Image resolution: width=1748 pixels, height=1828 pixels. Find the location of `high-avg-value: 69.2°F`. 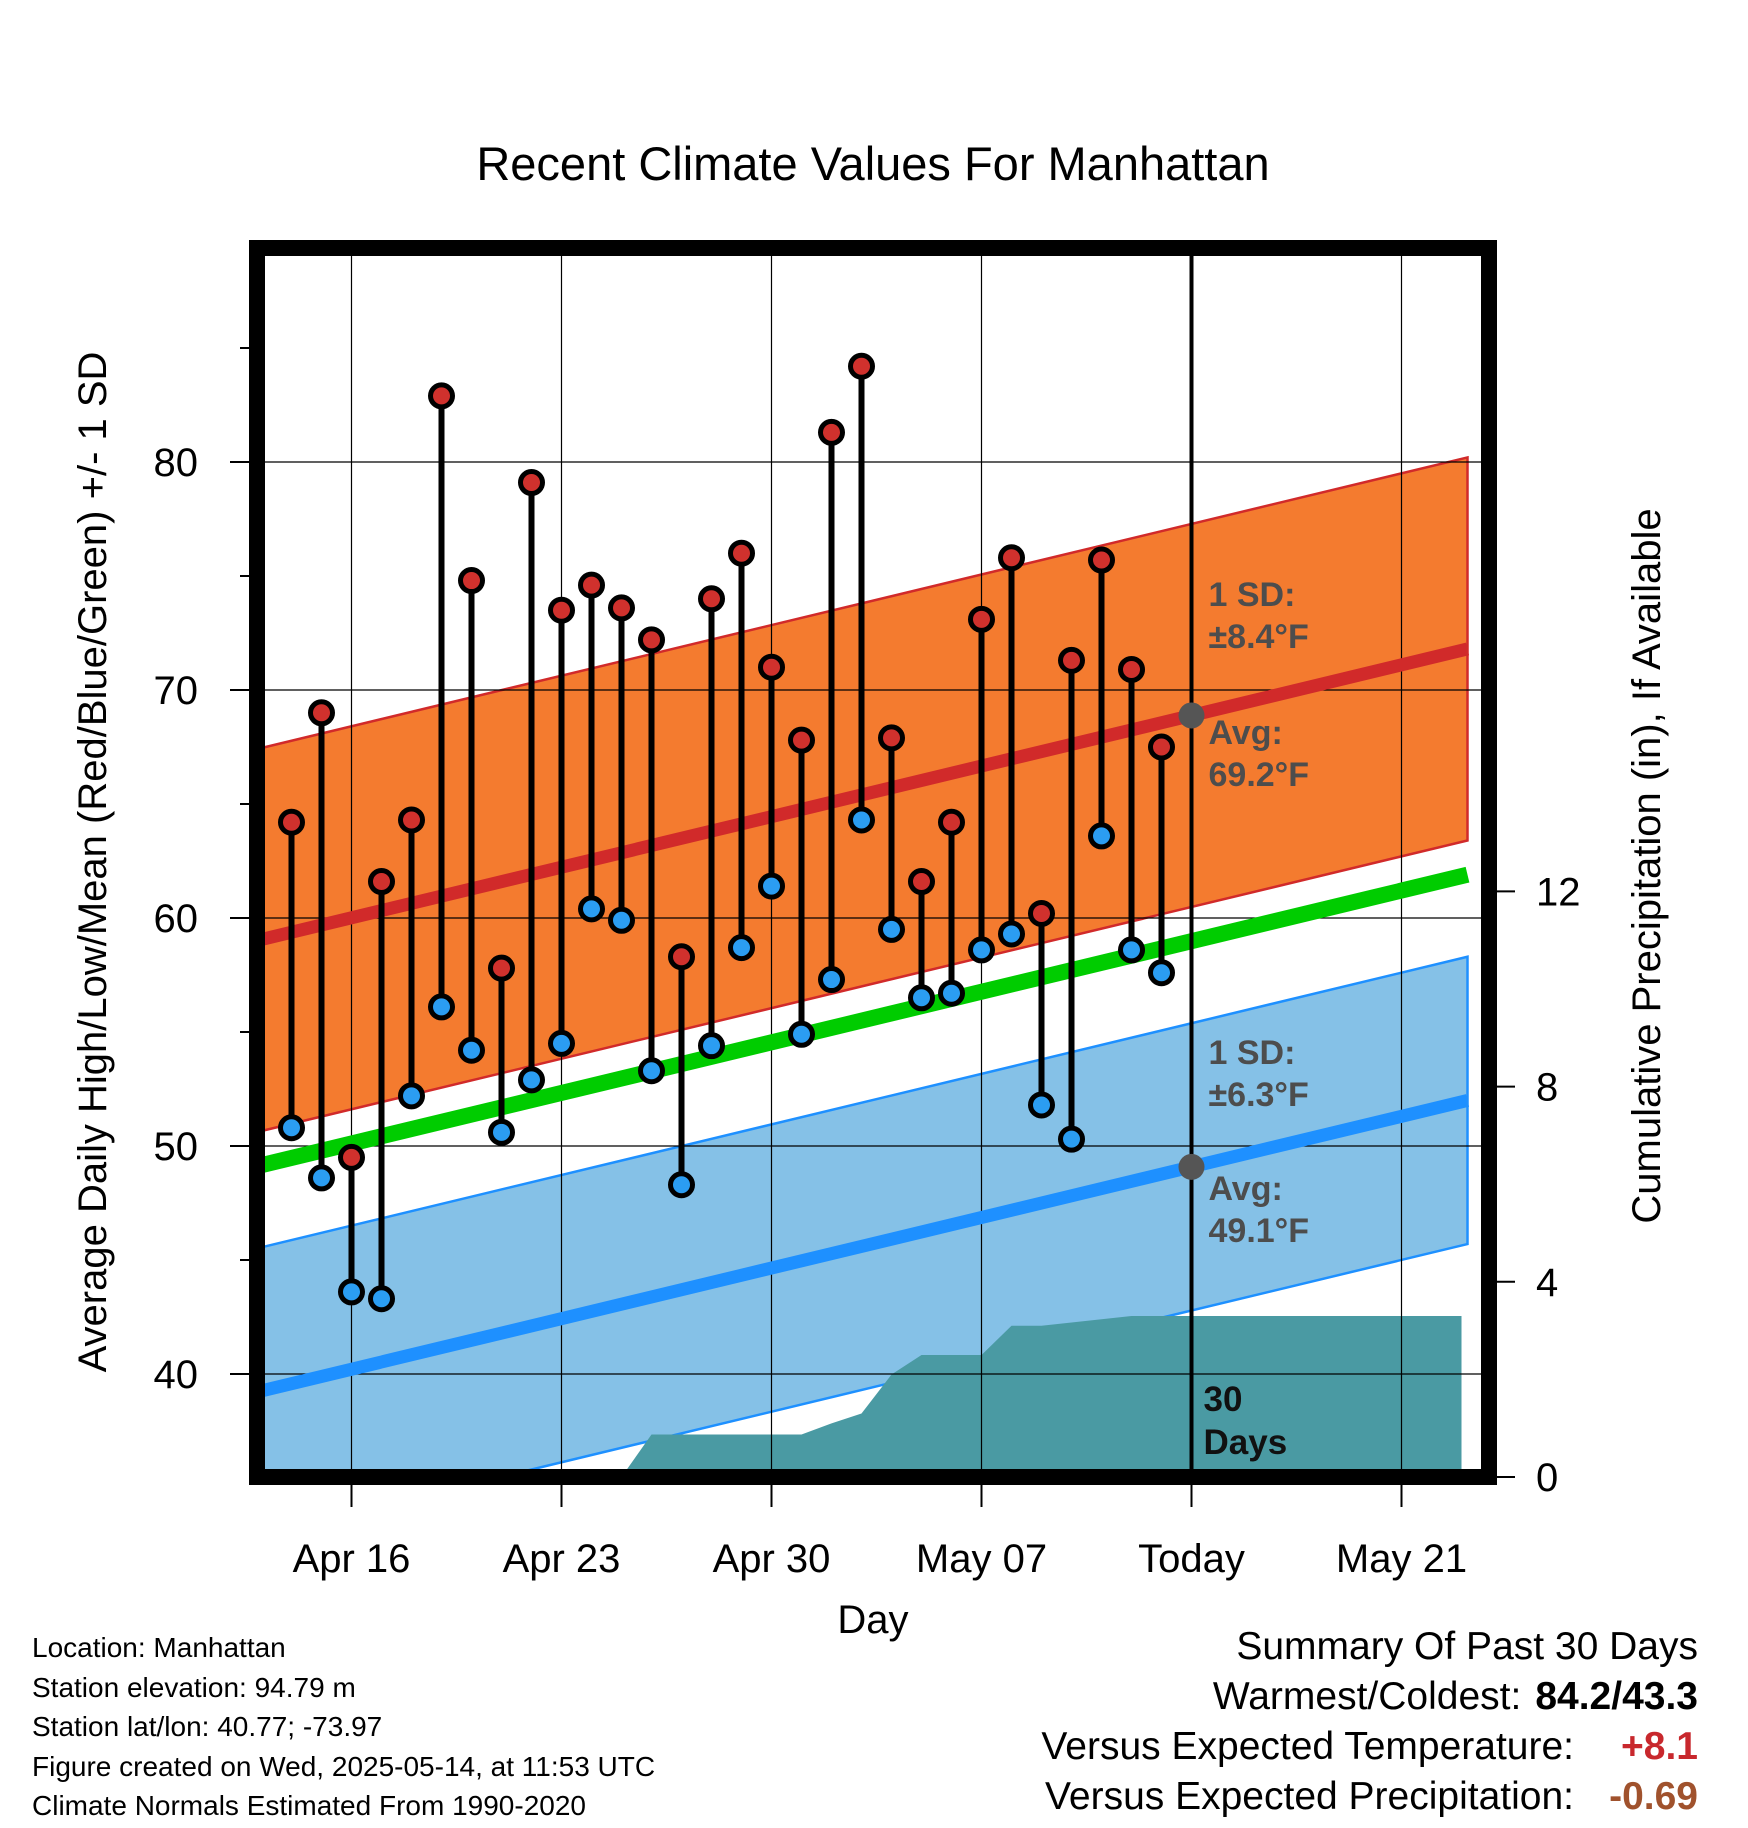

high-avg-value: 69.2°F is located at coordinates (1259, 775).